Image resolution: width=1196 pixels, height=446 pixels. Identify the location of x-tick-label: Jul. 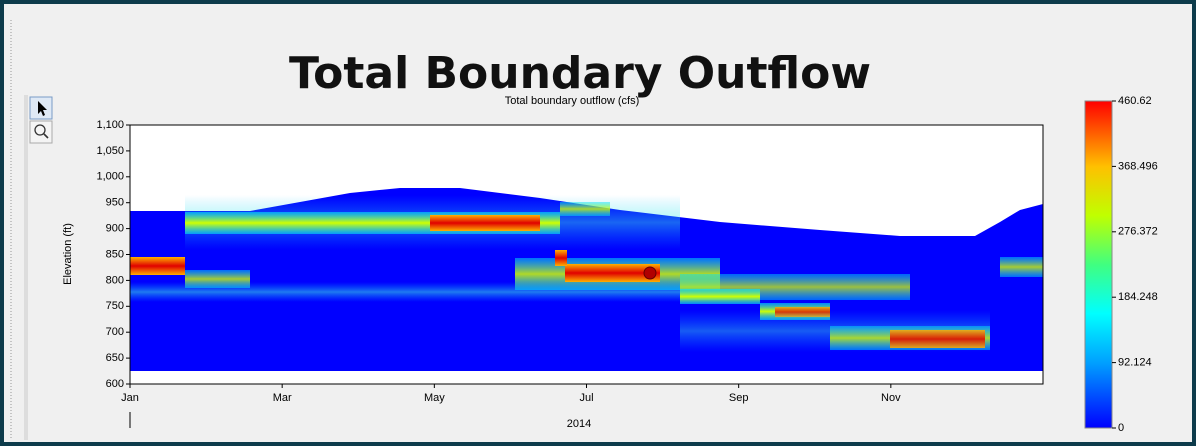
(586, 398).